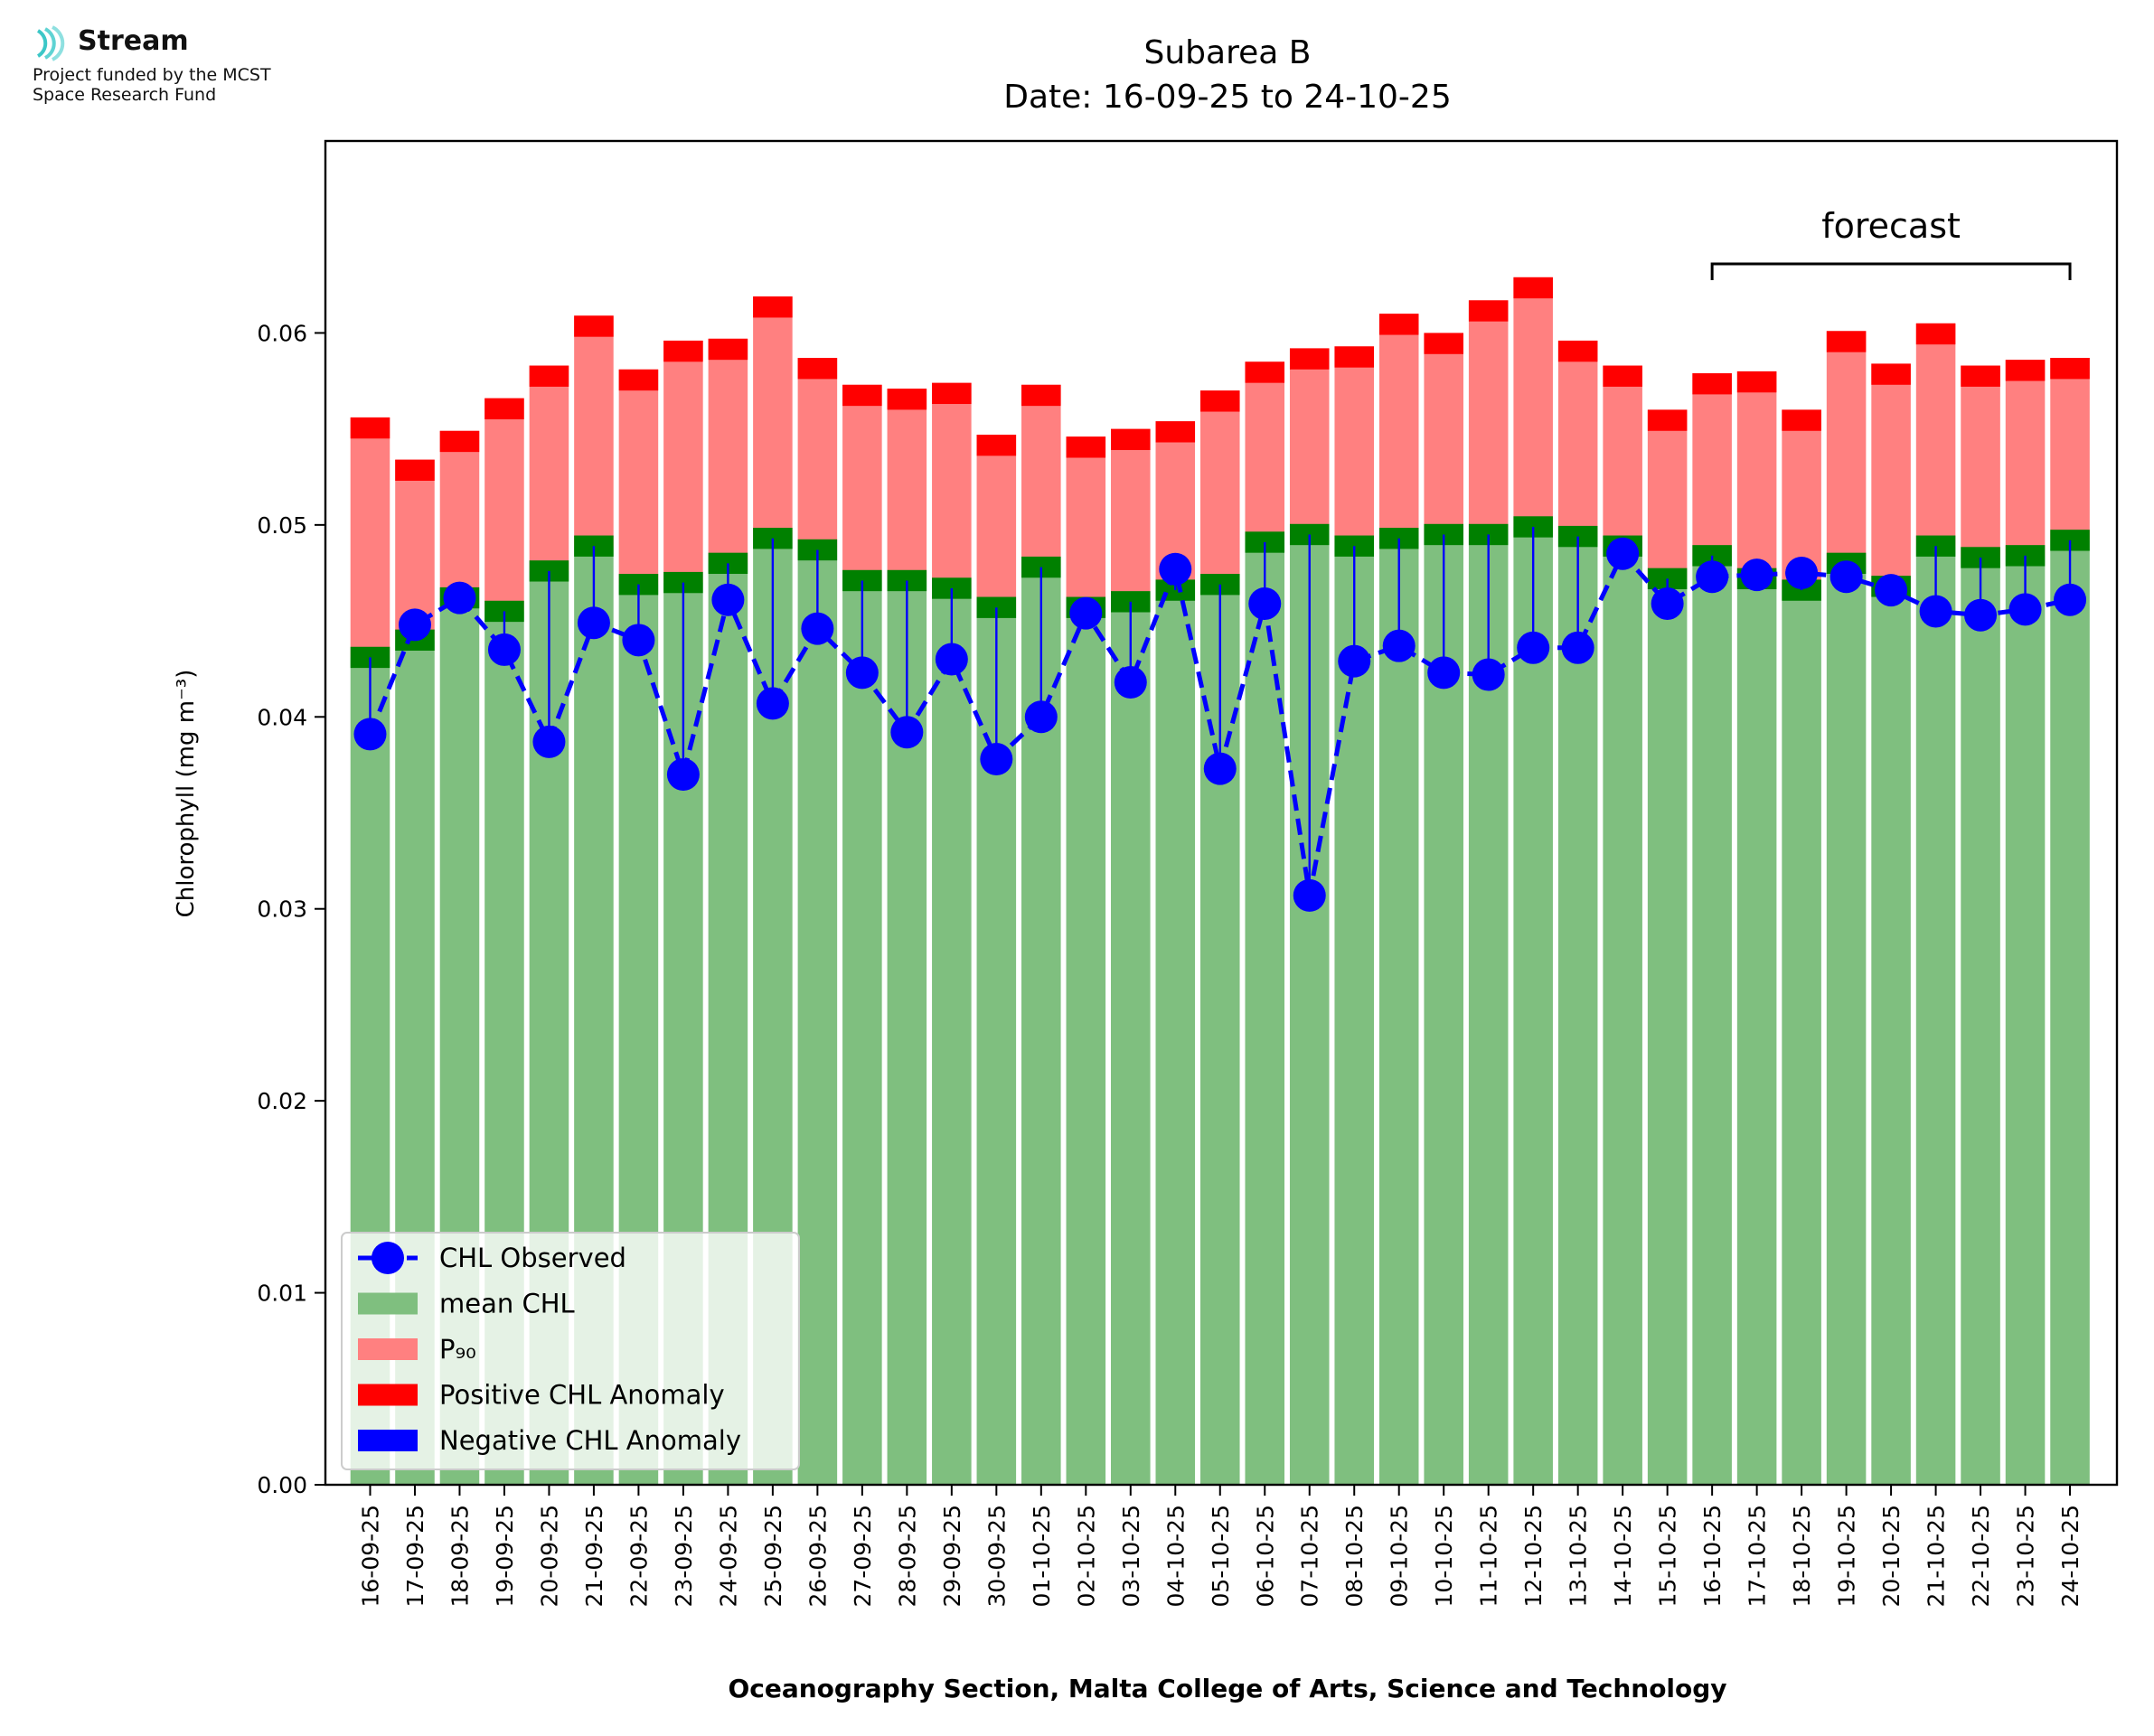 The width and height of the screenshot is (2154, 1736). I want to click on x-tick-label: 07-10-25, so click(1310, 1556).